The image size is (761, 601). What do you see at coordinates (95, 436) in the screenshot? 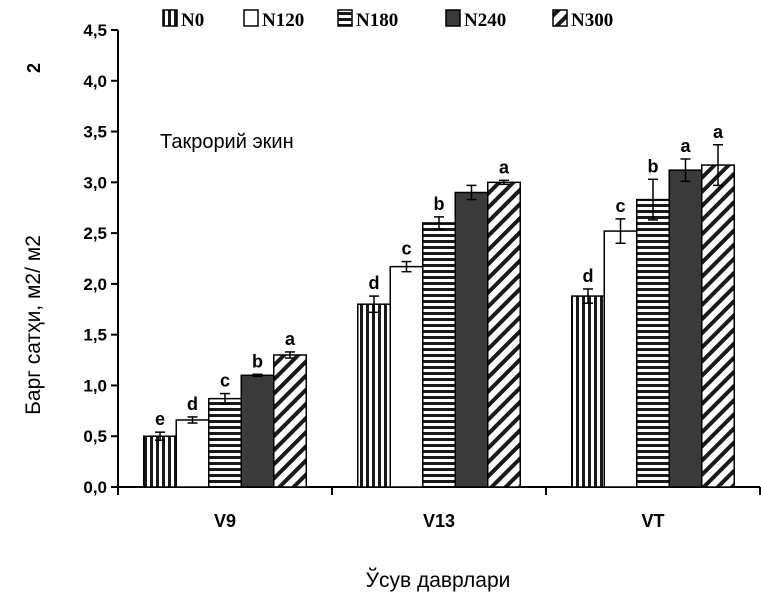
I see `y-tick-label: 0,5` at bounding box center [95, 436].